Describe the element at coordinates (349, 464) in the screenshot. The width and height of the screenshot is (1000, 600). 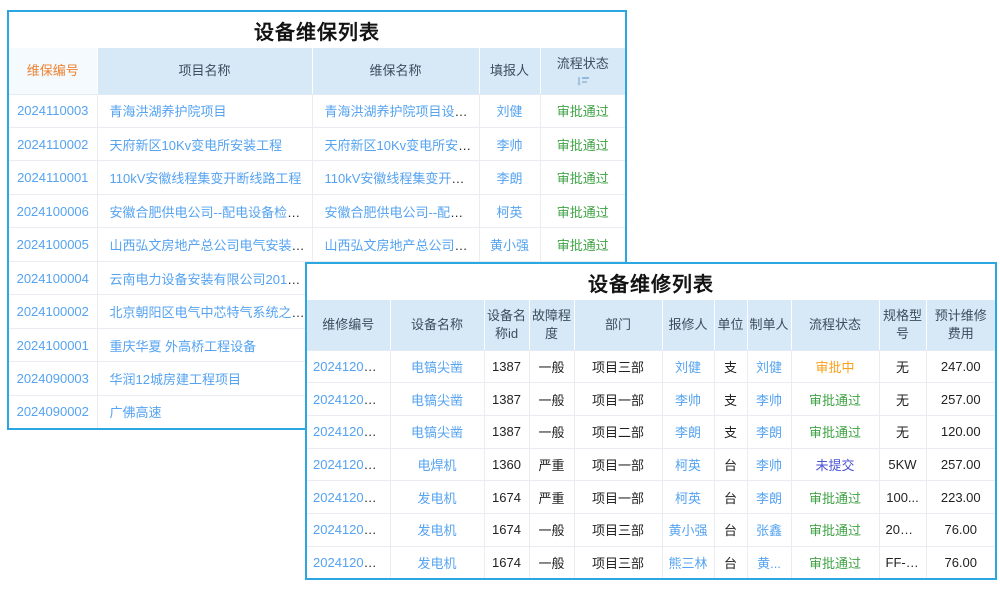
I see `repair-id-link: 2024120007` at that location.